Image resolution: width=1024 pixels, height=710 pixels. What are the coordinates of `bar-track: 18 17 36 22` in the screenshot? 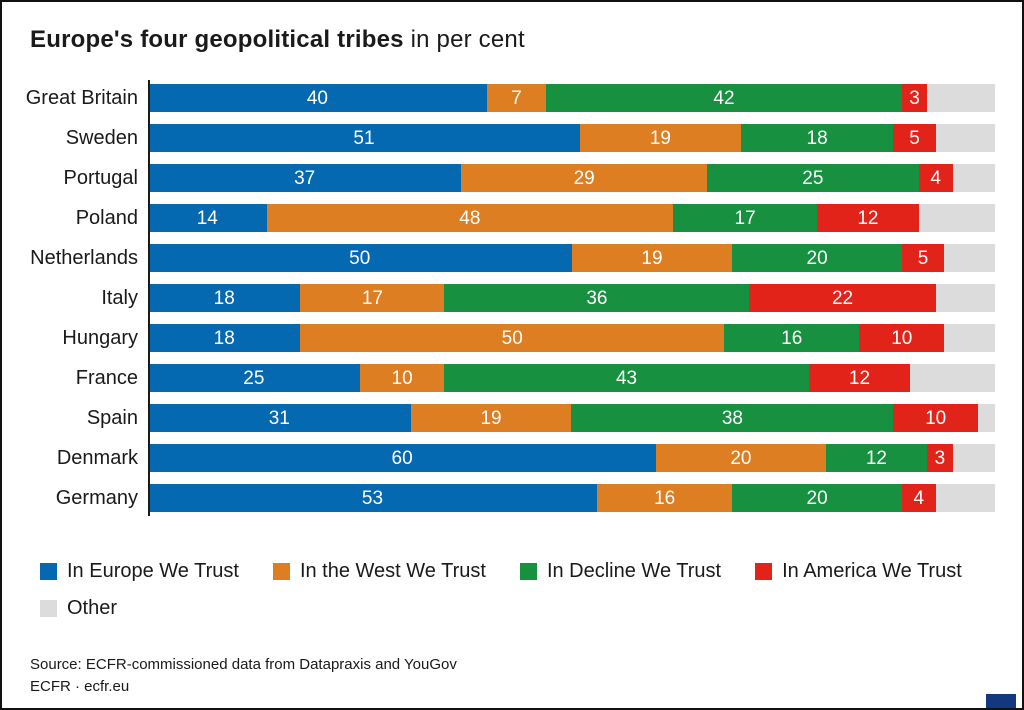 It's located at (571, 298).